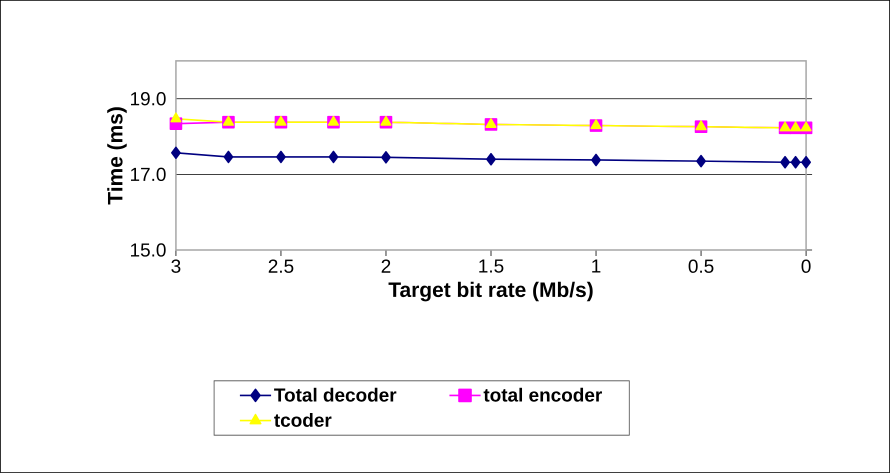 The width and height of the screenshot is (890, 473). Describe the element at coordinates (303, 420) in the screenshot. I see `legend-label: tcoder` at that location.